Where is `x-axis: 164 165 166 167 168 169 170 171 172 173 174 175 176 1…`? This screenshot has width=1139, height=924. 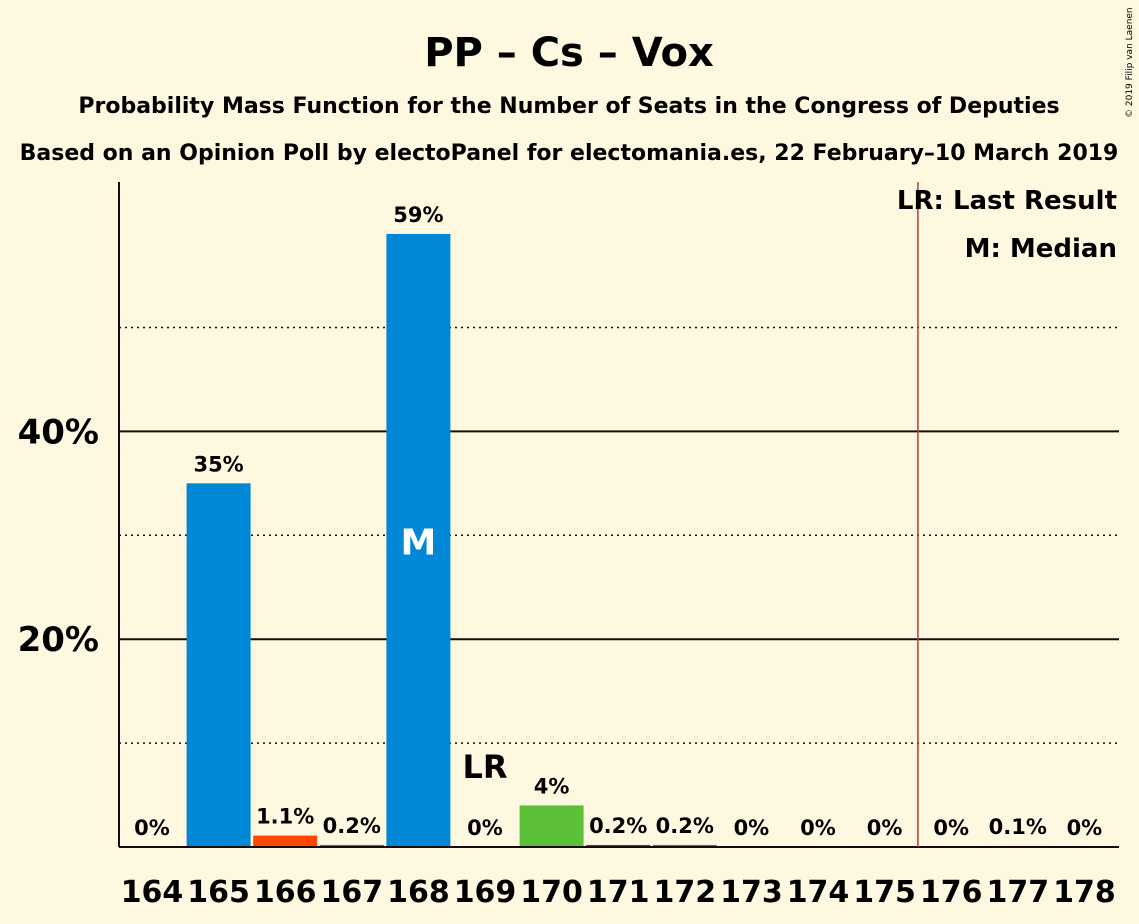
x-axis: 164 165 166 167 168 169 170 171 172 173 174 175 176 1… is located at coordinates (619, 878).